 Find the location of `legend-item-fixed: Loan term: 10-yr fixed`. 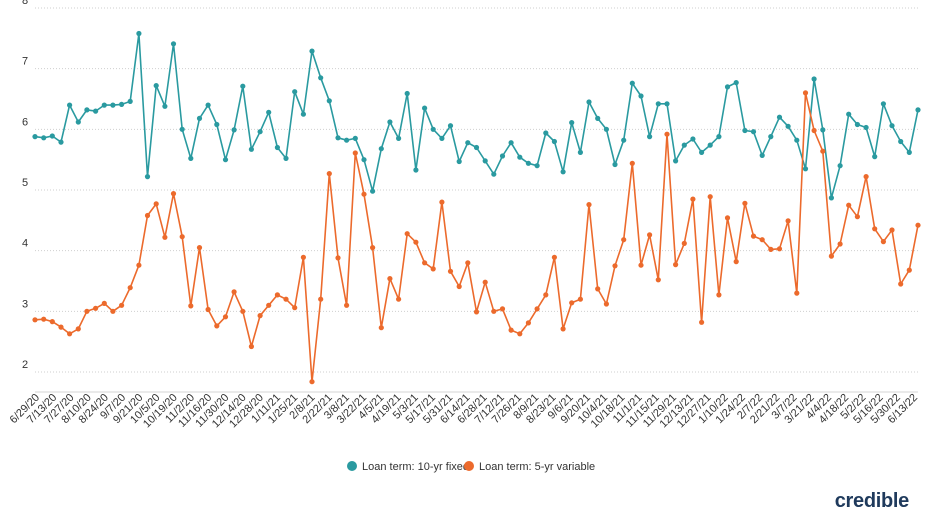

legend-item-fixed: Loan term: 10-yr fixed is located at coordinates (408, 467).